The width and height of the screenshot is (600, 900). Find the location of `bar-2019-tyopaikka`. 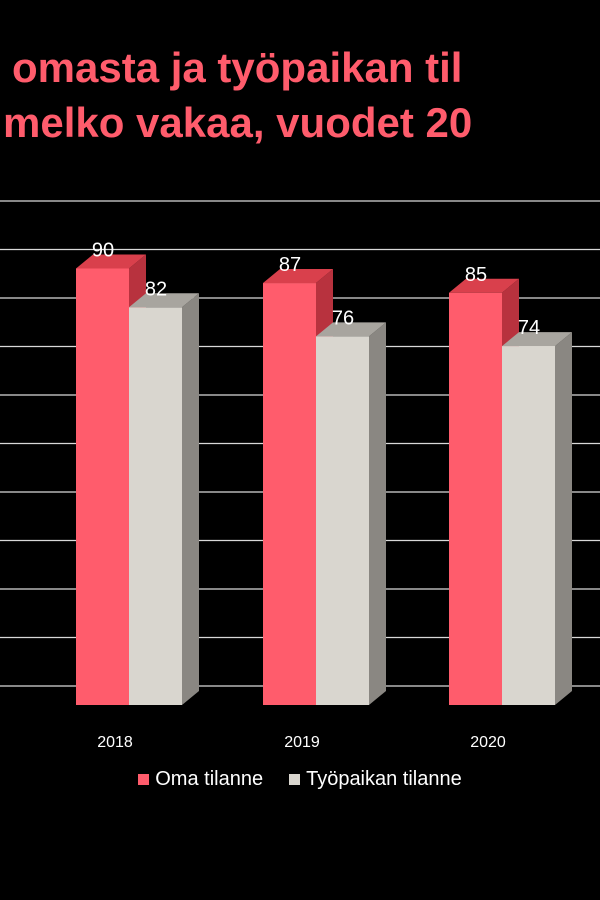

bar-2019-tyopaikka is located at coordinates (351, 513).